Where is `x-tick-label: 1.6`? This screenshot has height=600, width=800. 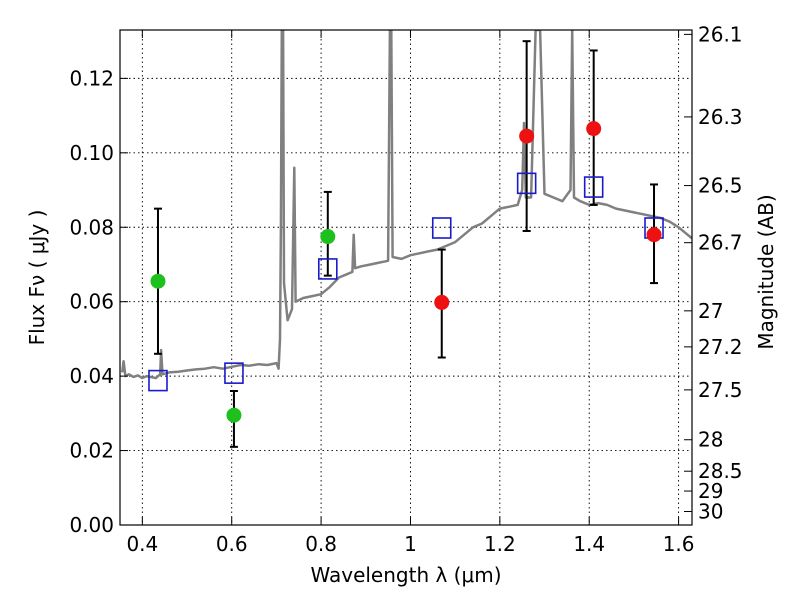 x-tick-label: 1.6 is located at coordinates (679, 544).